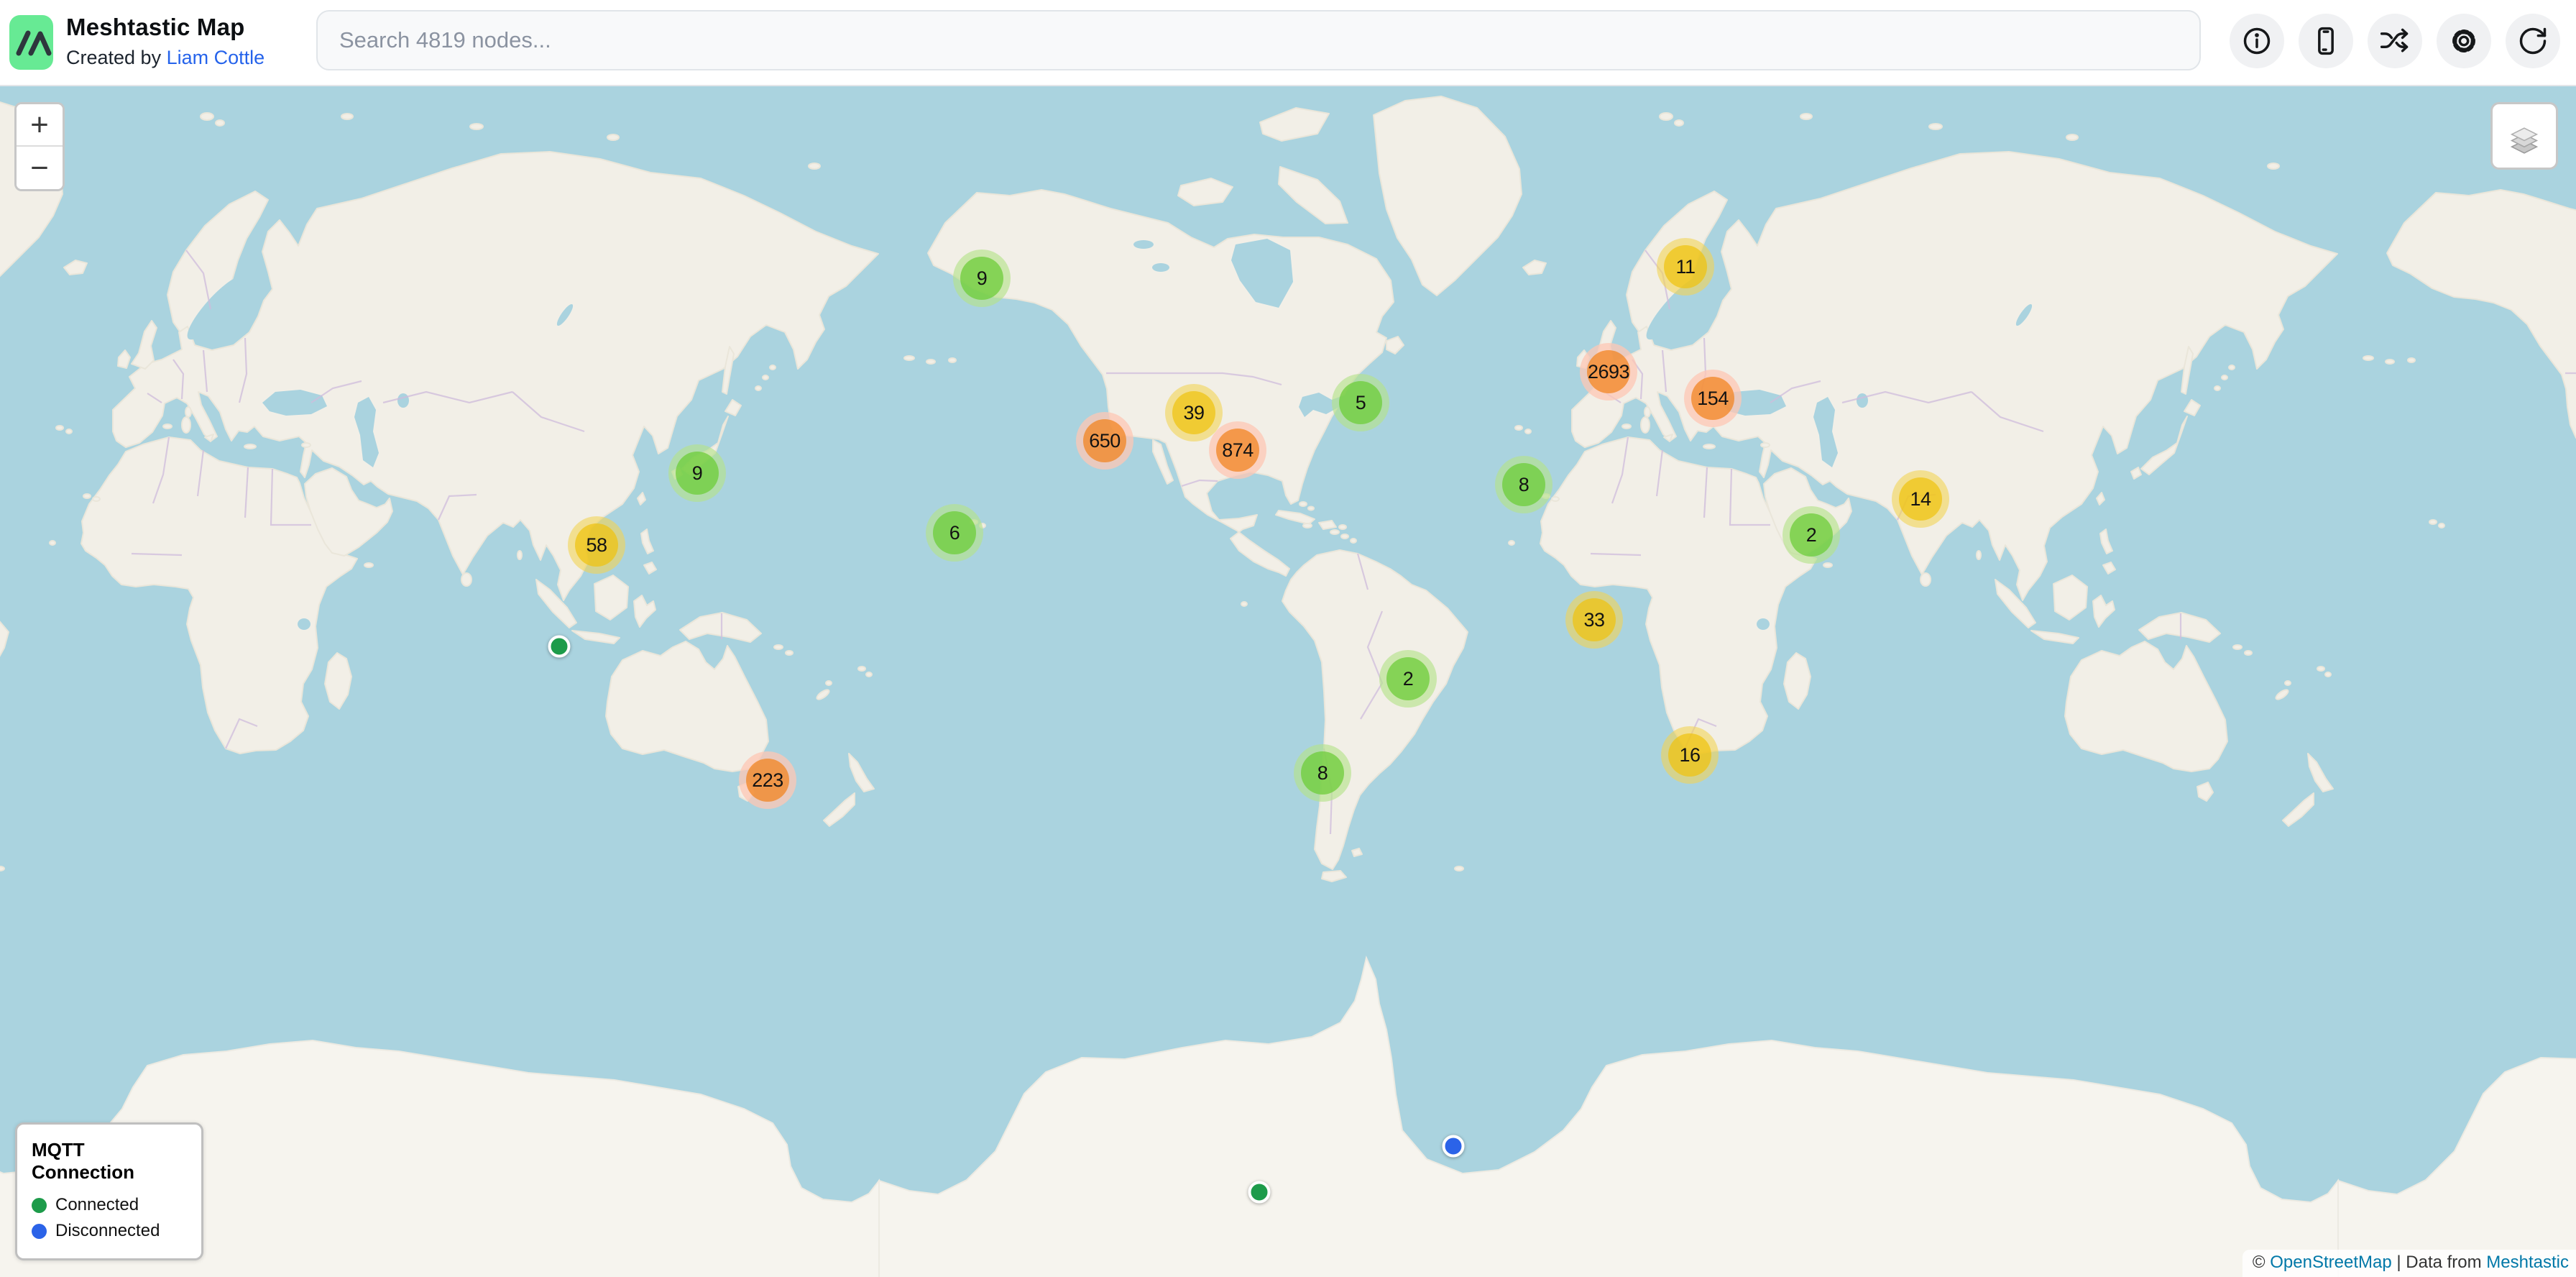 Image resolution: width=2576 pixels, height=1277 pixels. What do you see at coordinates (39, 1205) in the screenshot?
I see `connected-dot` at bounding box center [39, 1205].